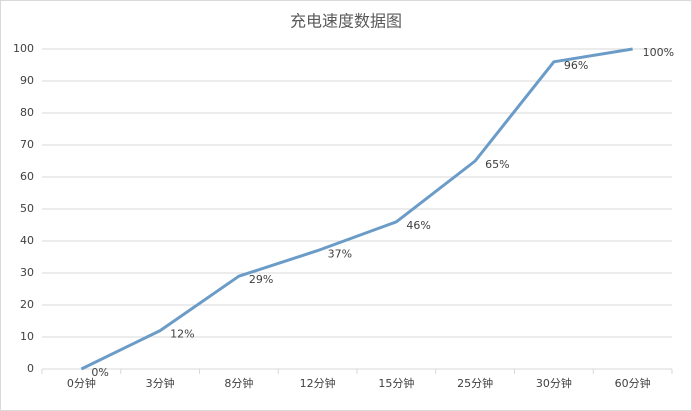 This screenshot has height=411, width=692. Describe the element at coordinates (497, 164) in the screenshot. I see `data-label: 65%` at that location.